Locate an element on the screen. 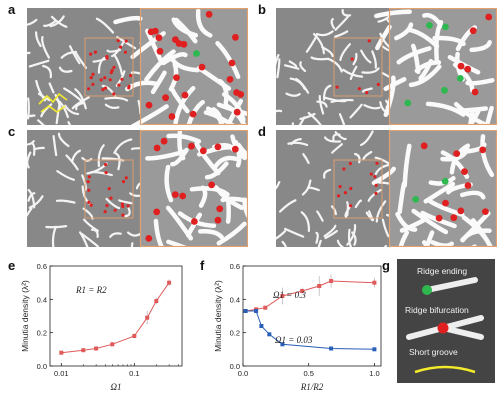 The height and width of the screenshot is (414, 500). ridge-bifurcation-icon is located at coordinates (445, 327).